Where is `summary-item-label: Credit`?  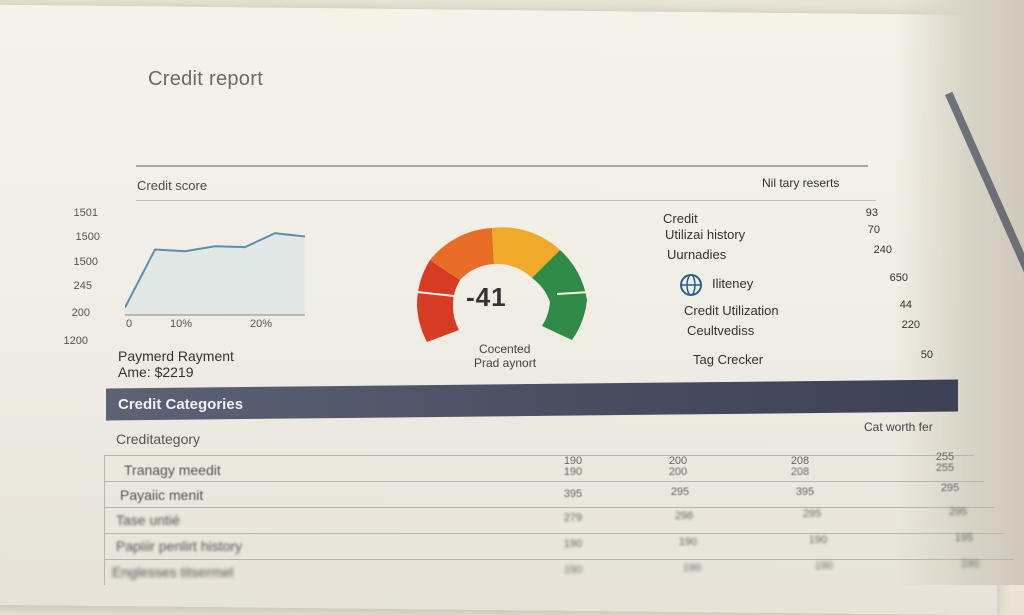 summary-item-label: Credit is located at coordinates (680, 218).